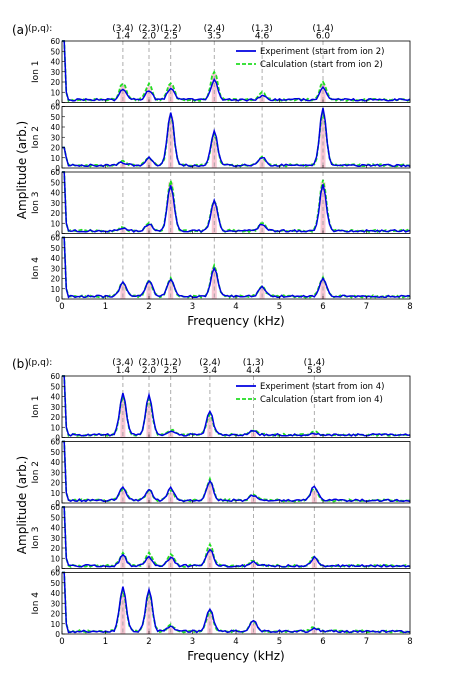  What do you see at coordinates (214, 37) in the screenshot?
I see `mode-frequency-label: 3.5` at bounding box center [214, 37].